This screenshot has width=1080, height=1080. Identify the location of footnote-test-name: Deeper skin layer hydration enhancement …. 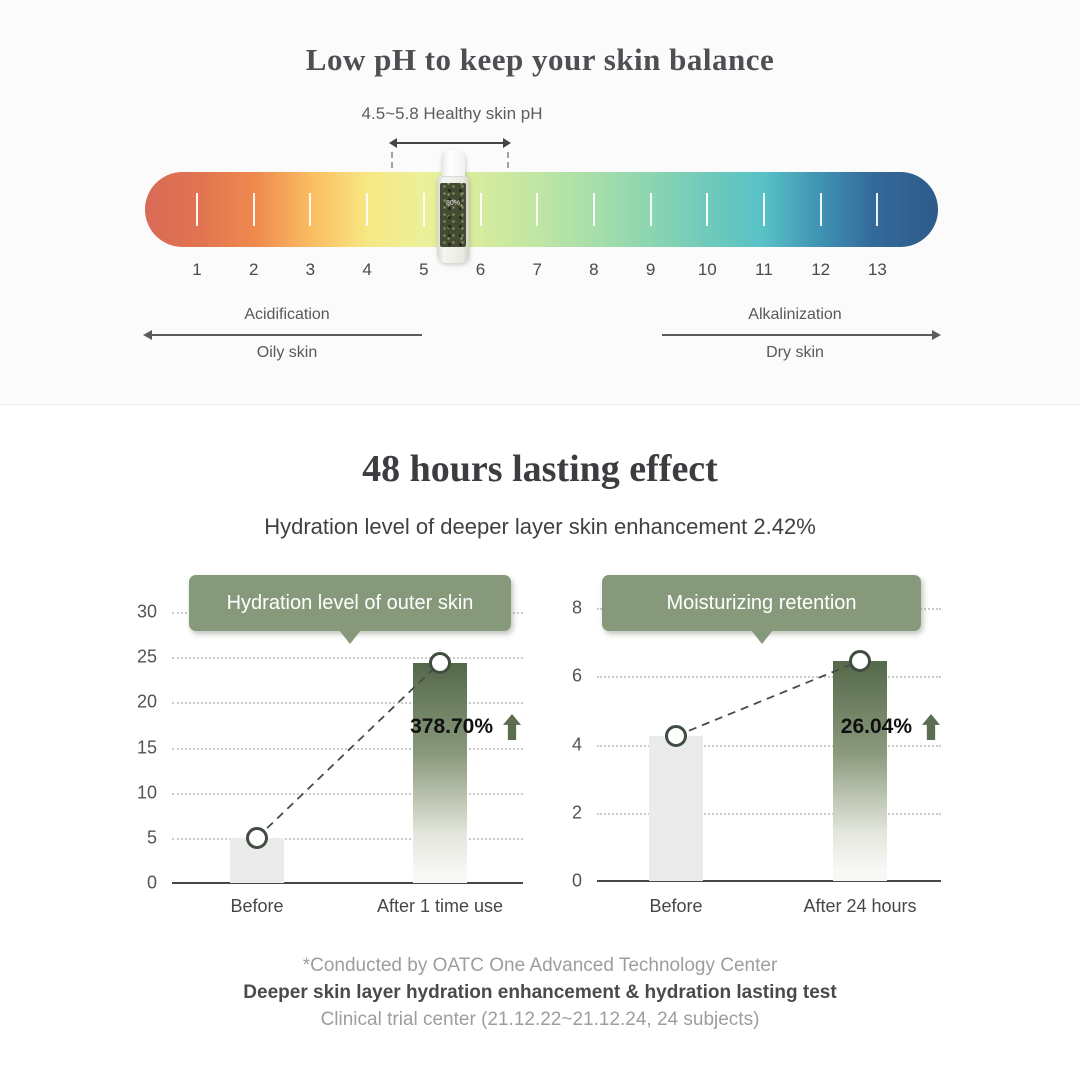
(540, 992).